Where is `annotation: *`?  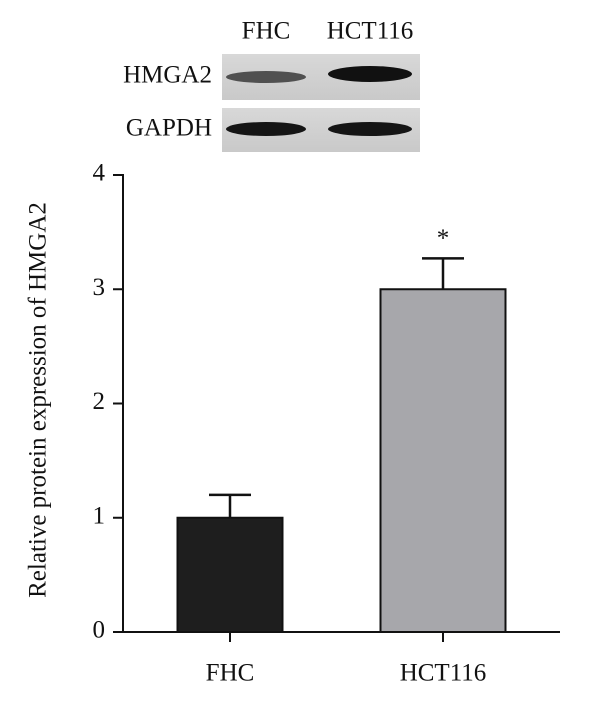
annotation: * is located at coordinates (443, 238).